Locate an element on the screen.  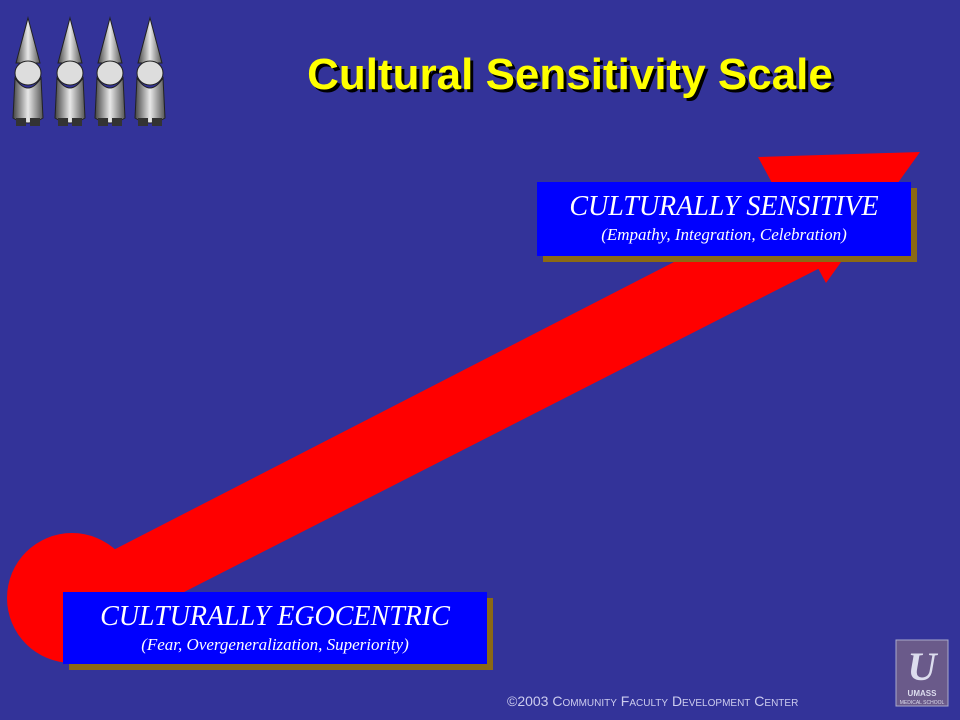
sensitive-sub-text: (Empathy, Integration, Celebration) is located at coordinates (724, 234).